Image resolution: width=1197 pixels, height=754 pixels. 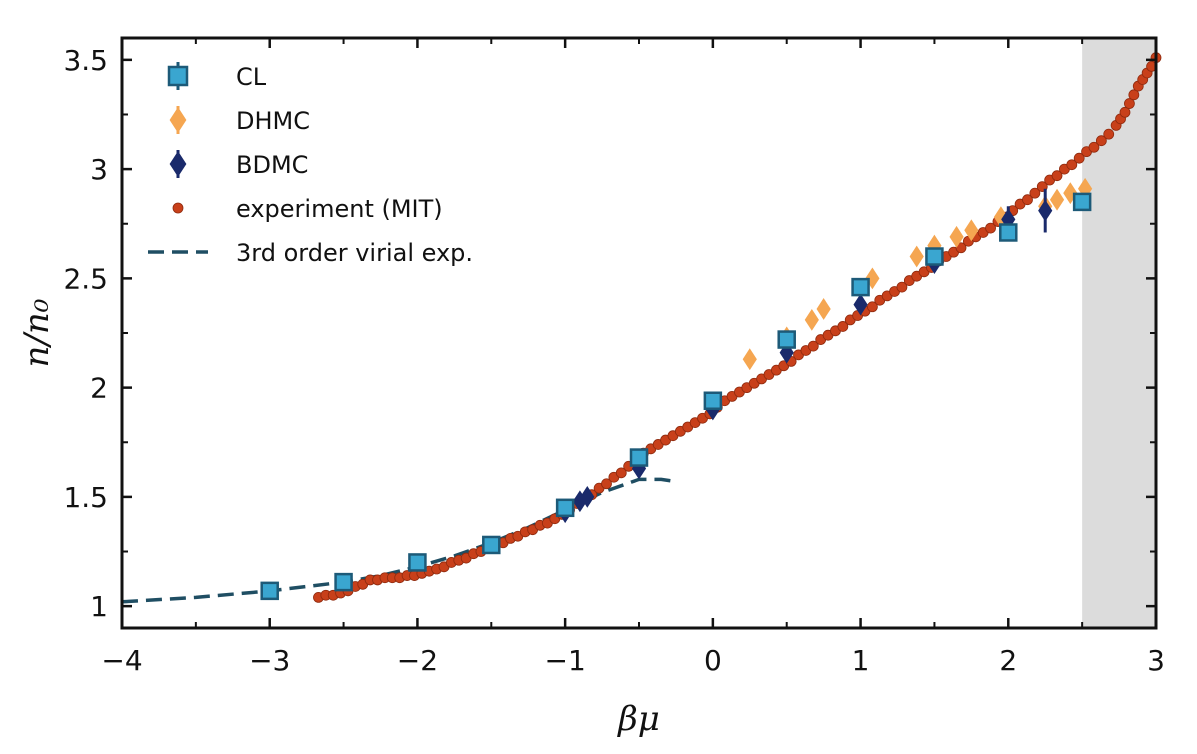 I want to click on legend-swatch-square, so click(x=178, y=76).